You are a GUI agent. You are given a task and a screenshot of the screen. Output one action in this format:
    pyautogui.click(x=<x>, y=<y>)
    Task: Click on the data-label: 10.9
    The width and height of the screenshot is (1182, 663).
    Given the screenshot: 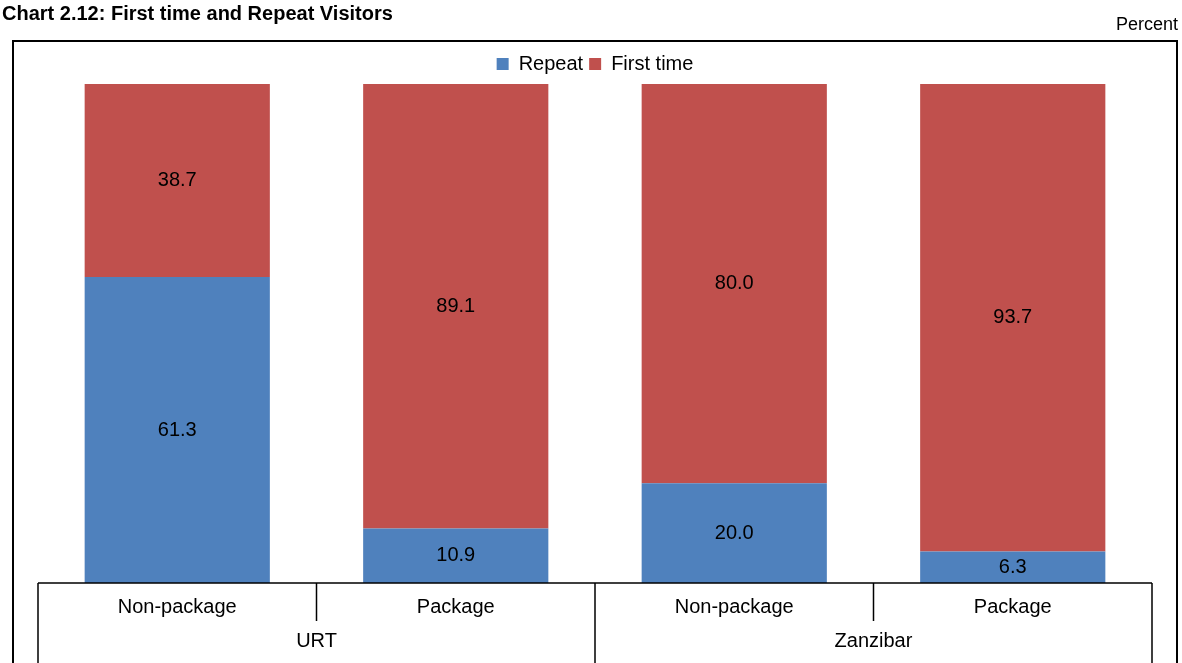 What is the action you would take?
    pyautogui.click(x=456, y=554)
    